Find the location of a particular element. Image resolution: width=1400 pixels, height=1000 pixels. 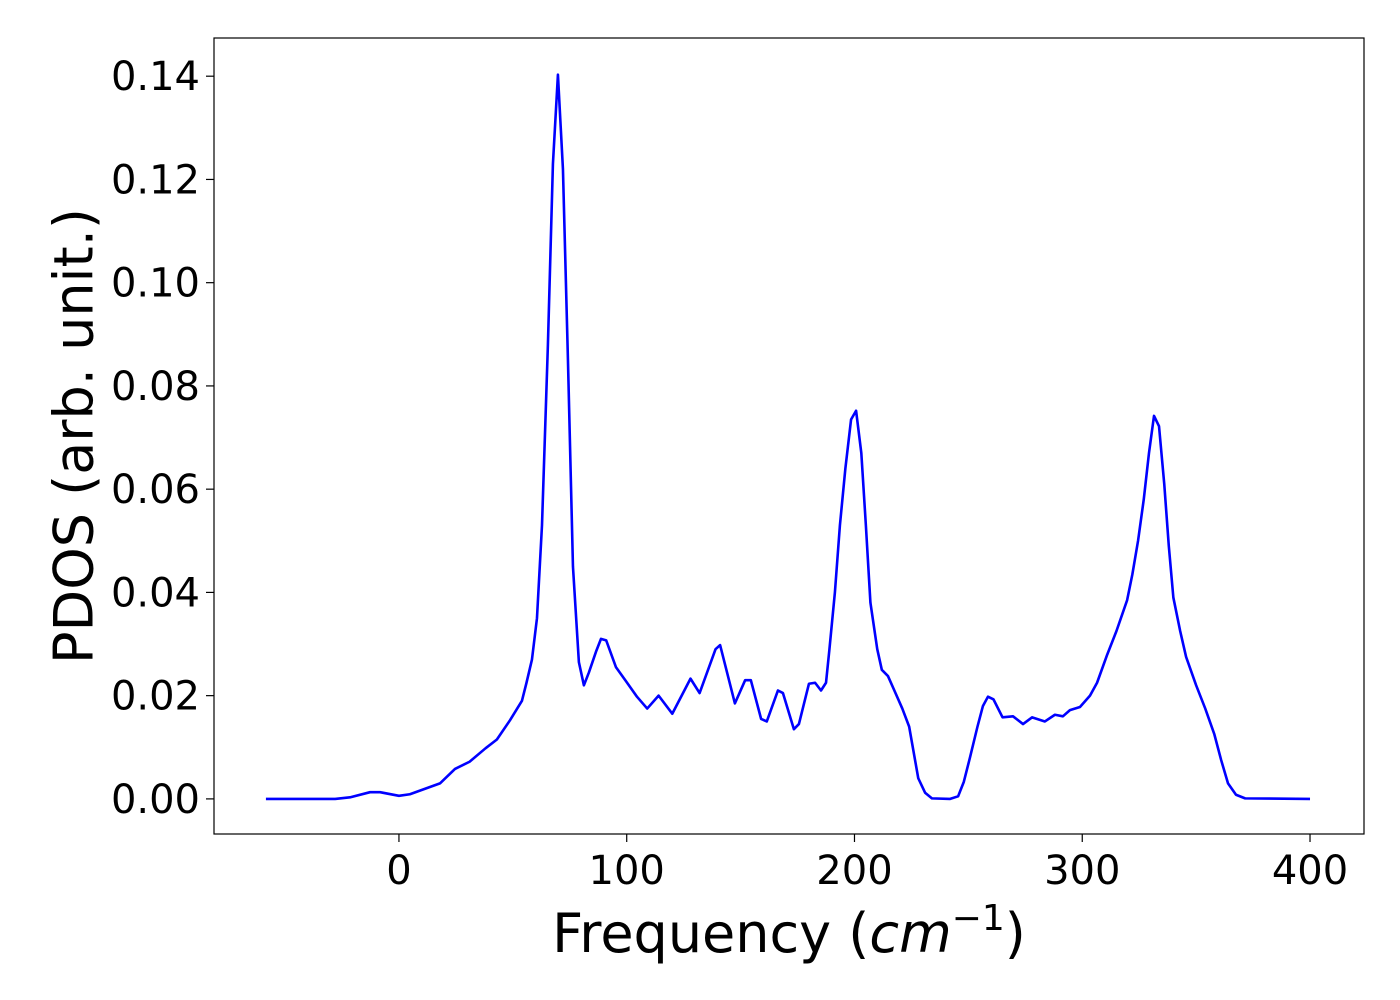

y-tick-label: 0.02 is located at coordinates (155, 697).